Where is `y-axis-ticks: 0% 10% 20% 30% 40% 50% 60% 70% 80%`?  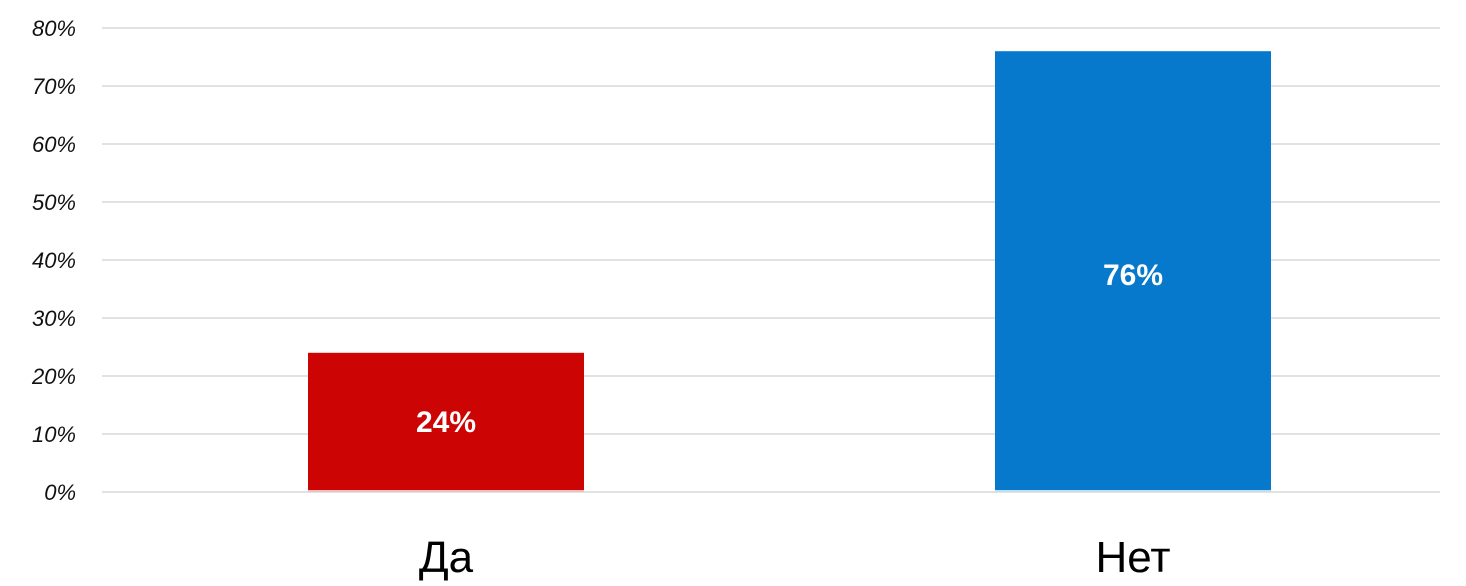
y-axis-ticks: 0% 10% 20% 30% 40% 50% 60% 70% 80% is located at coordinates (53, 260).